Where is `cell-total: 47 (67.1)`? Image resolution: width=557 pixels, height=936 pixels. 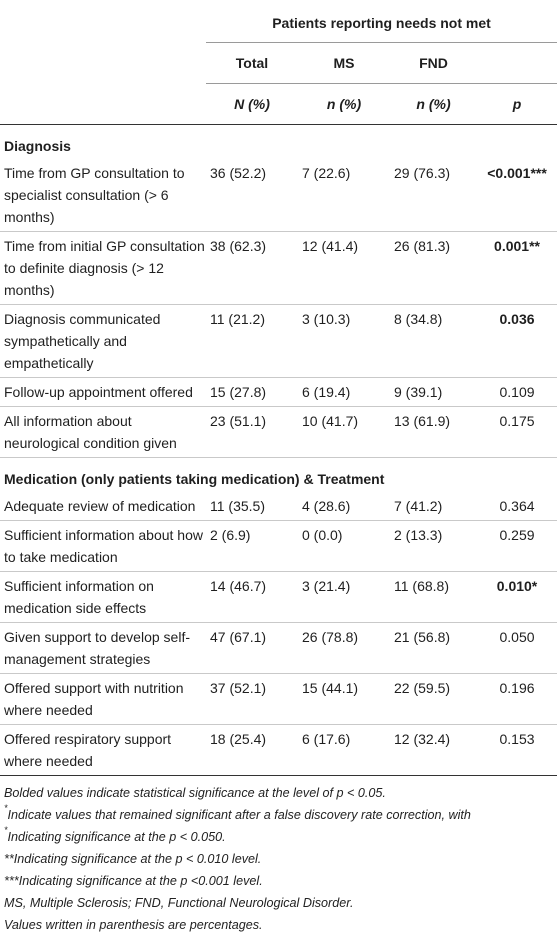
cell-total: 47 (67.1) is located at coordinates (252, 648).